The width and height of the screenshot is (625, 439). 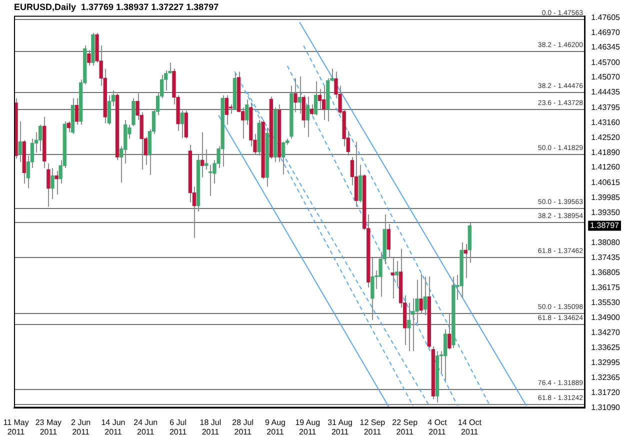 What do you see at coordinates (606, 152) in the screenshot?
I see `y-tick-label: 1.41890` at bounding box center [606, 152].